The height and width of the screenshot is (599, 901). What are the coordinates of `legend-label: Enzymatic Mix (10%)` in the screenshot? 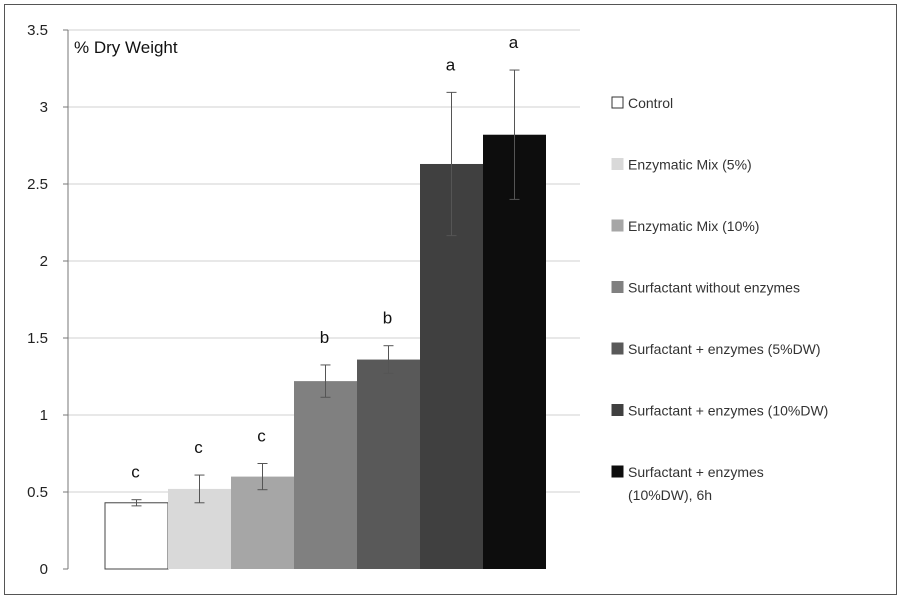 It's located at (693, 226).